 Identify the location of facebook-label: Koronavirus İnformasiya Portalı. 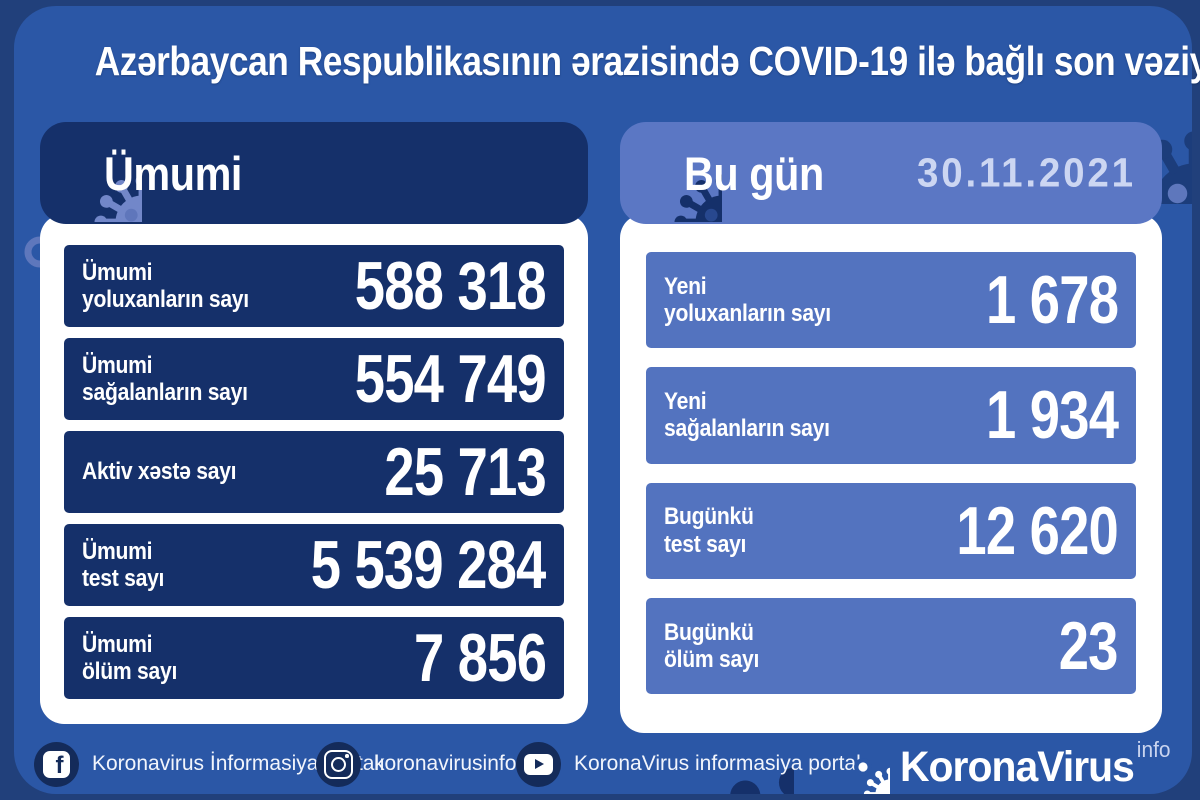
(238, 763).